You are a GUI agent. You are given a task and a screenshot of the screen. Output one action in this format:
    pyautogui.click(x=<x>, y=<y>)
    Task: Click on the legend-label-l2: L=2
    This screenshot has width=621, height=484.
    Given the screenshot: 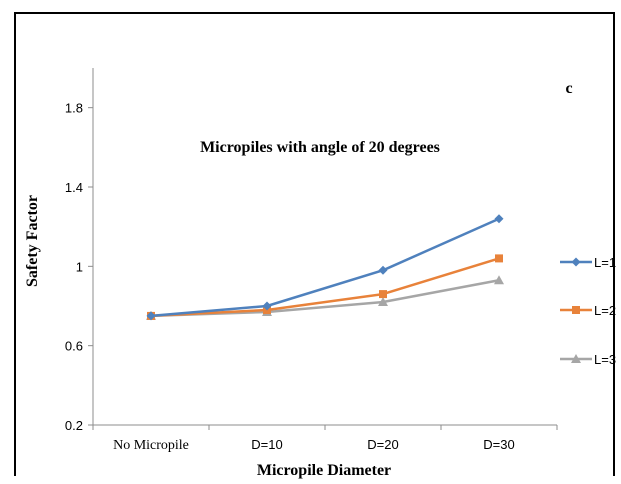 What is the action you would take?
    pyautogui.click(x=605, y=310)
    